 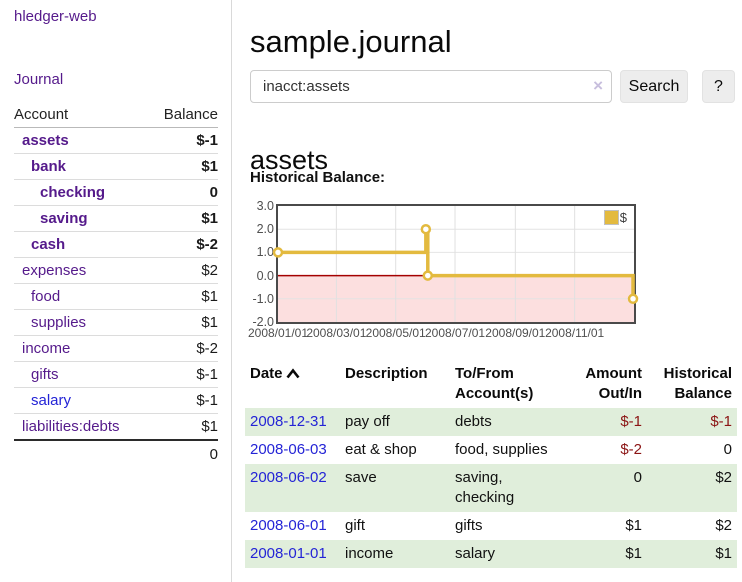 I want to click on transaction-date-link: 2008-12-31, so click(x=288, y=421).